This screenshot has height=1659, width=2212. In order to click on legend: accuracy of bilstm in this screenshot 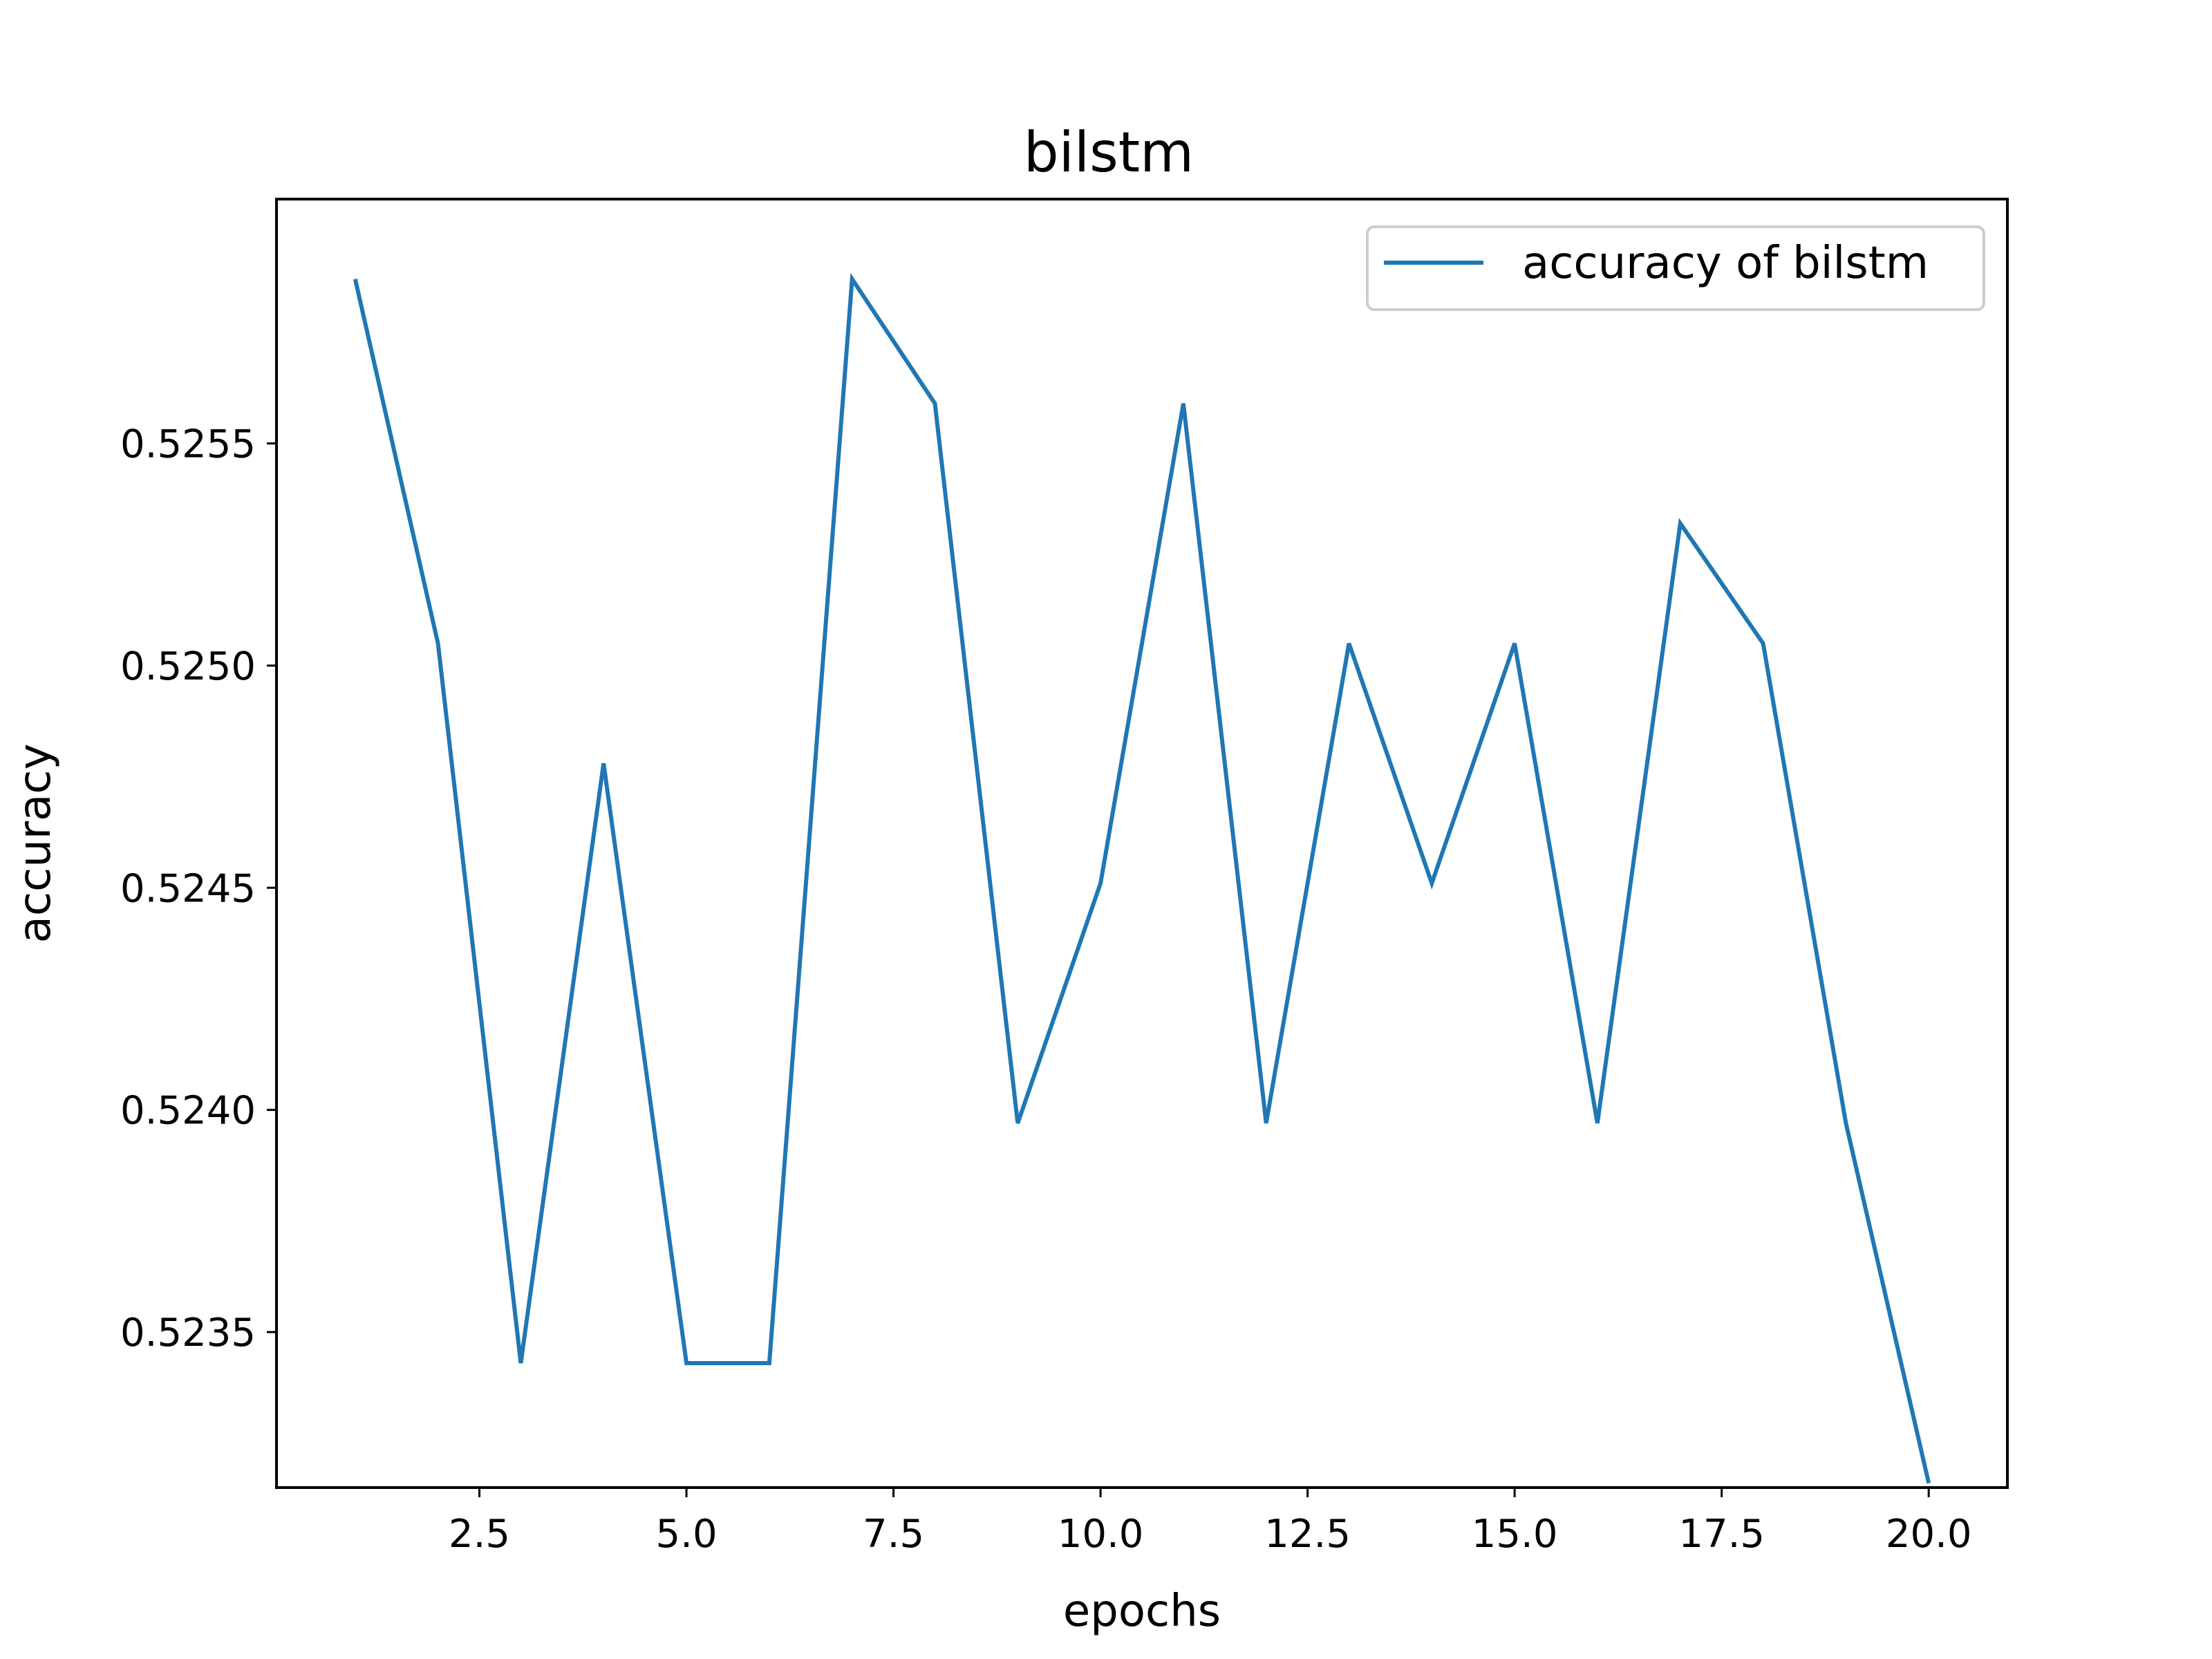, I will do `click(1675, 268)`.